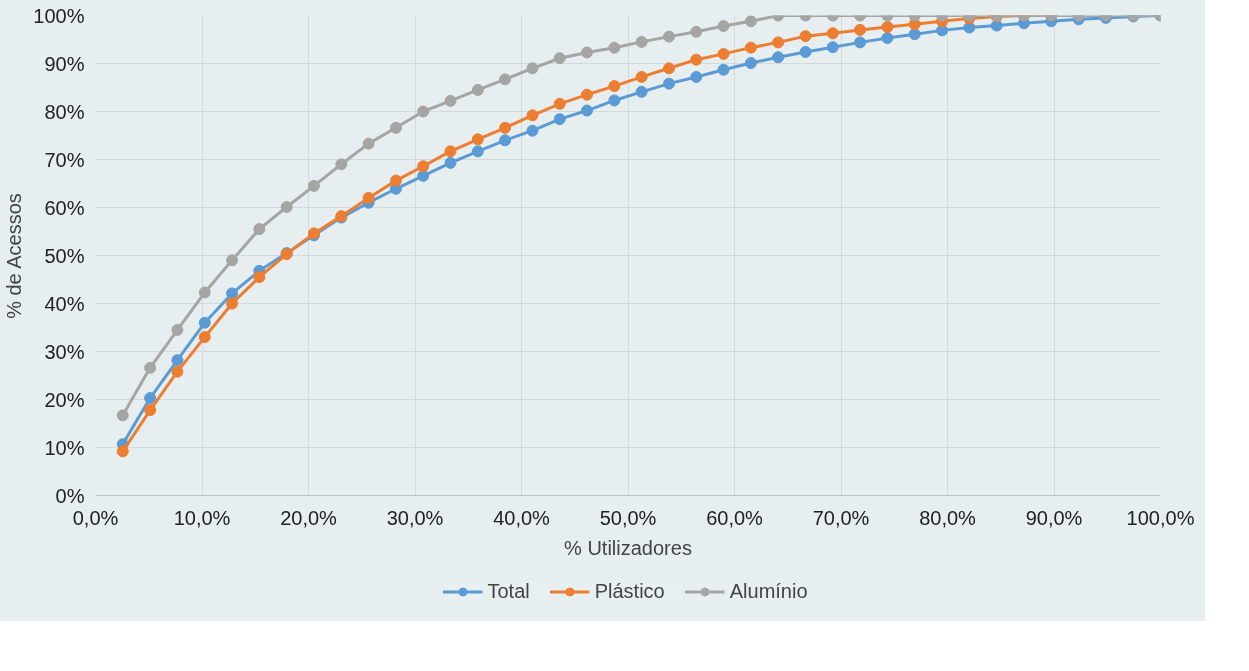 The width and height of the screenshot is (1249, 671). I want to click on legend-label: Plástico, so click(629, 591).